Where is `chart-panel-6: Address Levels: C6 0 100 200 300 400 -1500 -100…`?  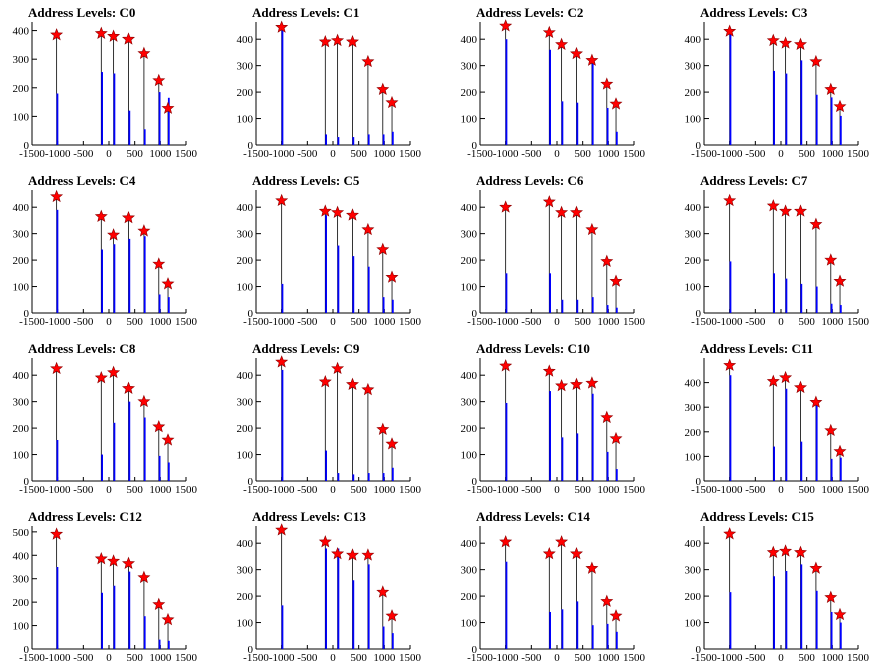
chart-panel-6: Address Levels: C6 0 100 200 300 400 -1500 -100… is located at coordinates (553, 250).